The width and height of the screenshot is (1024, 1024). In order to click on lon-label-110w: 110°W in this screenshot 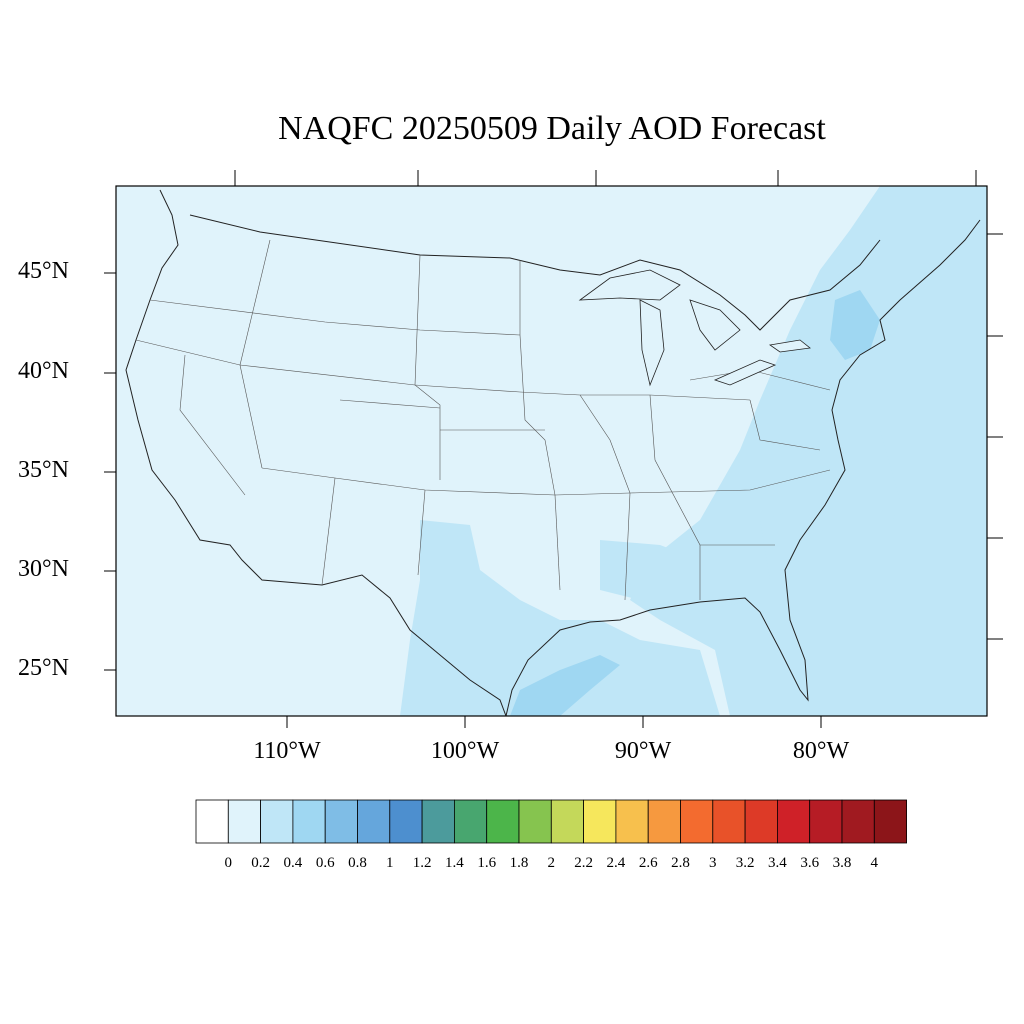, I will do `click(287, 751)`.